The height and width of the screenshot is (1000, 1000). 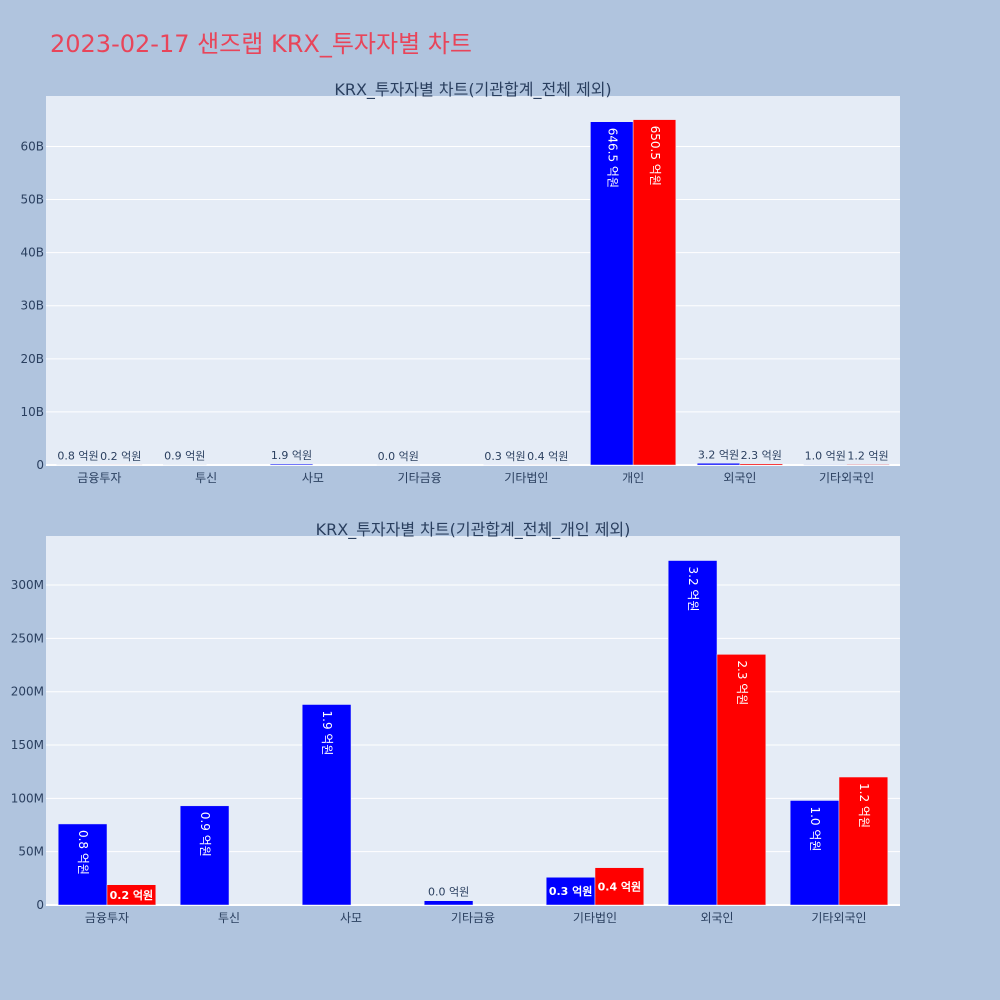 I want to click on y-tick-label: 150M, so click(x=27, y=745).